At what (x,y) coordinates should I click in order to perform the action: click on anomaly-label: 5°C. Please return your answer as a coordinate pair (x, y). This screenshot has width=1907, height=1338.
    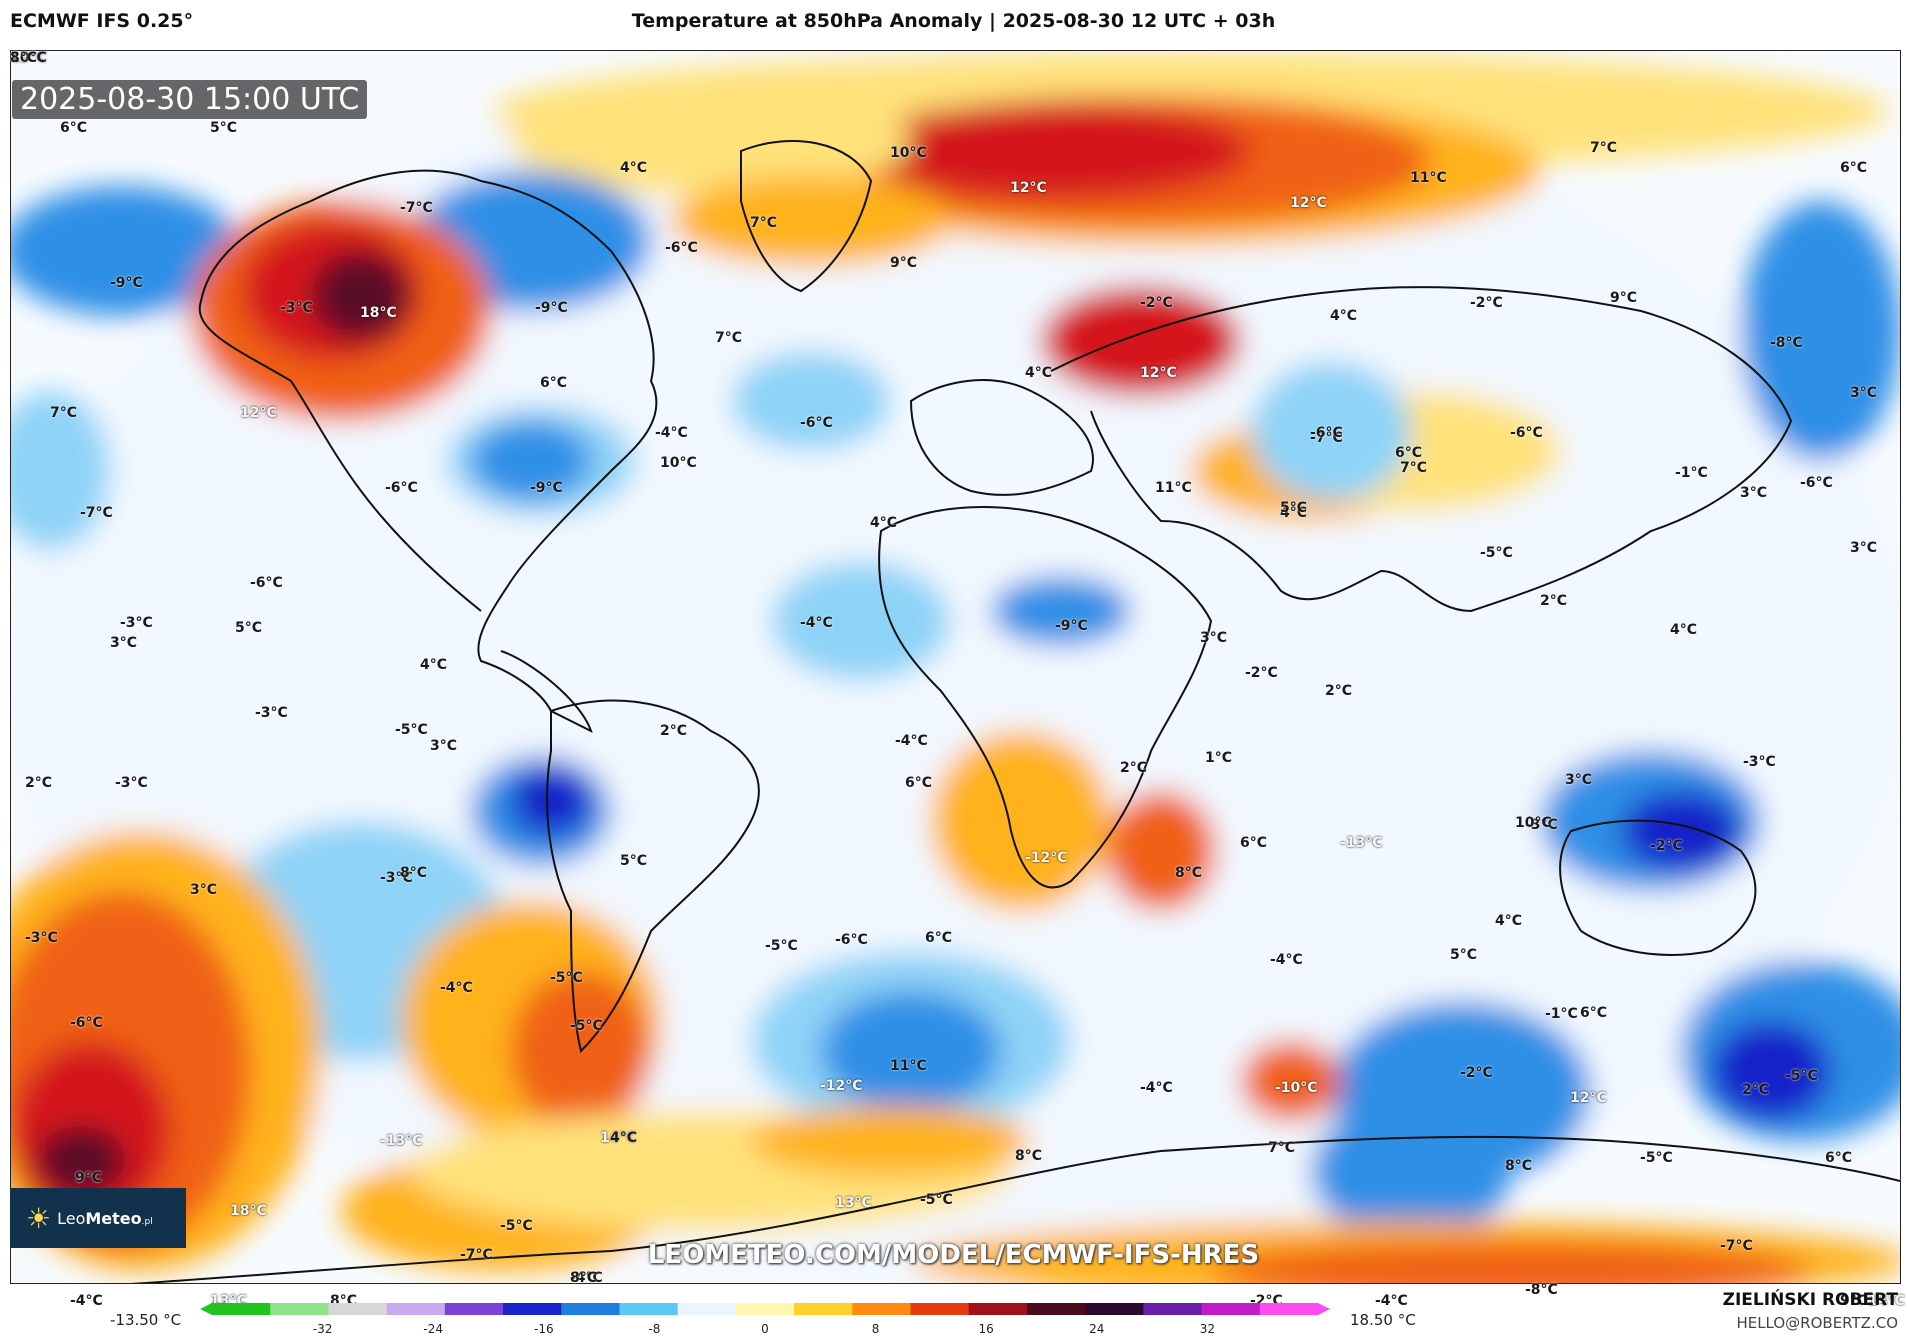
    Looking at the image, I should click on (224, 128).